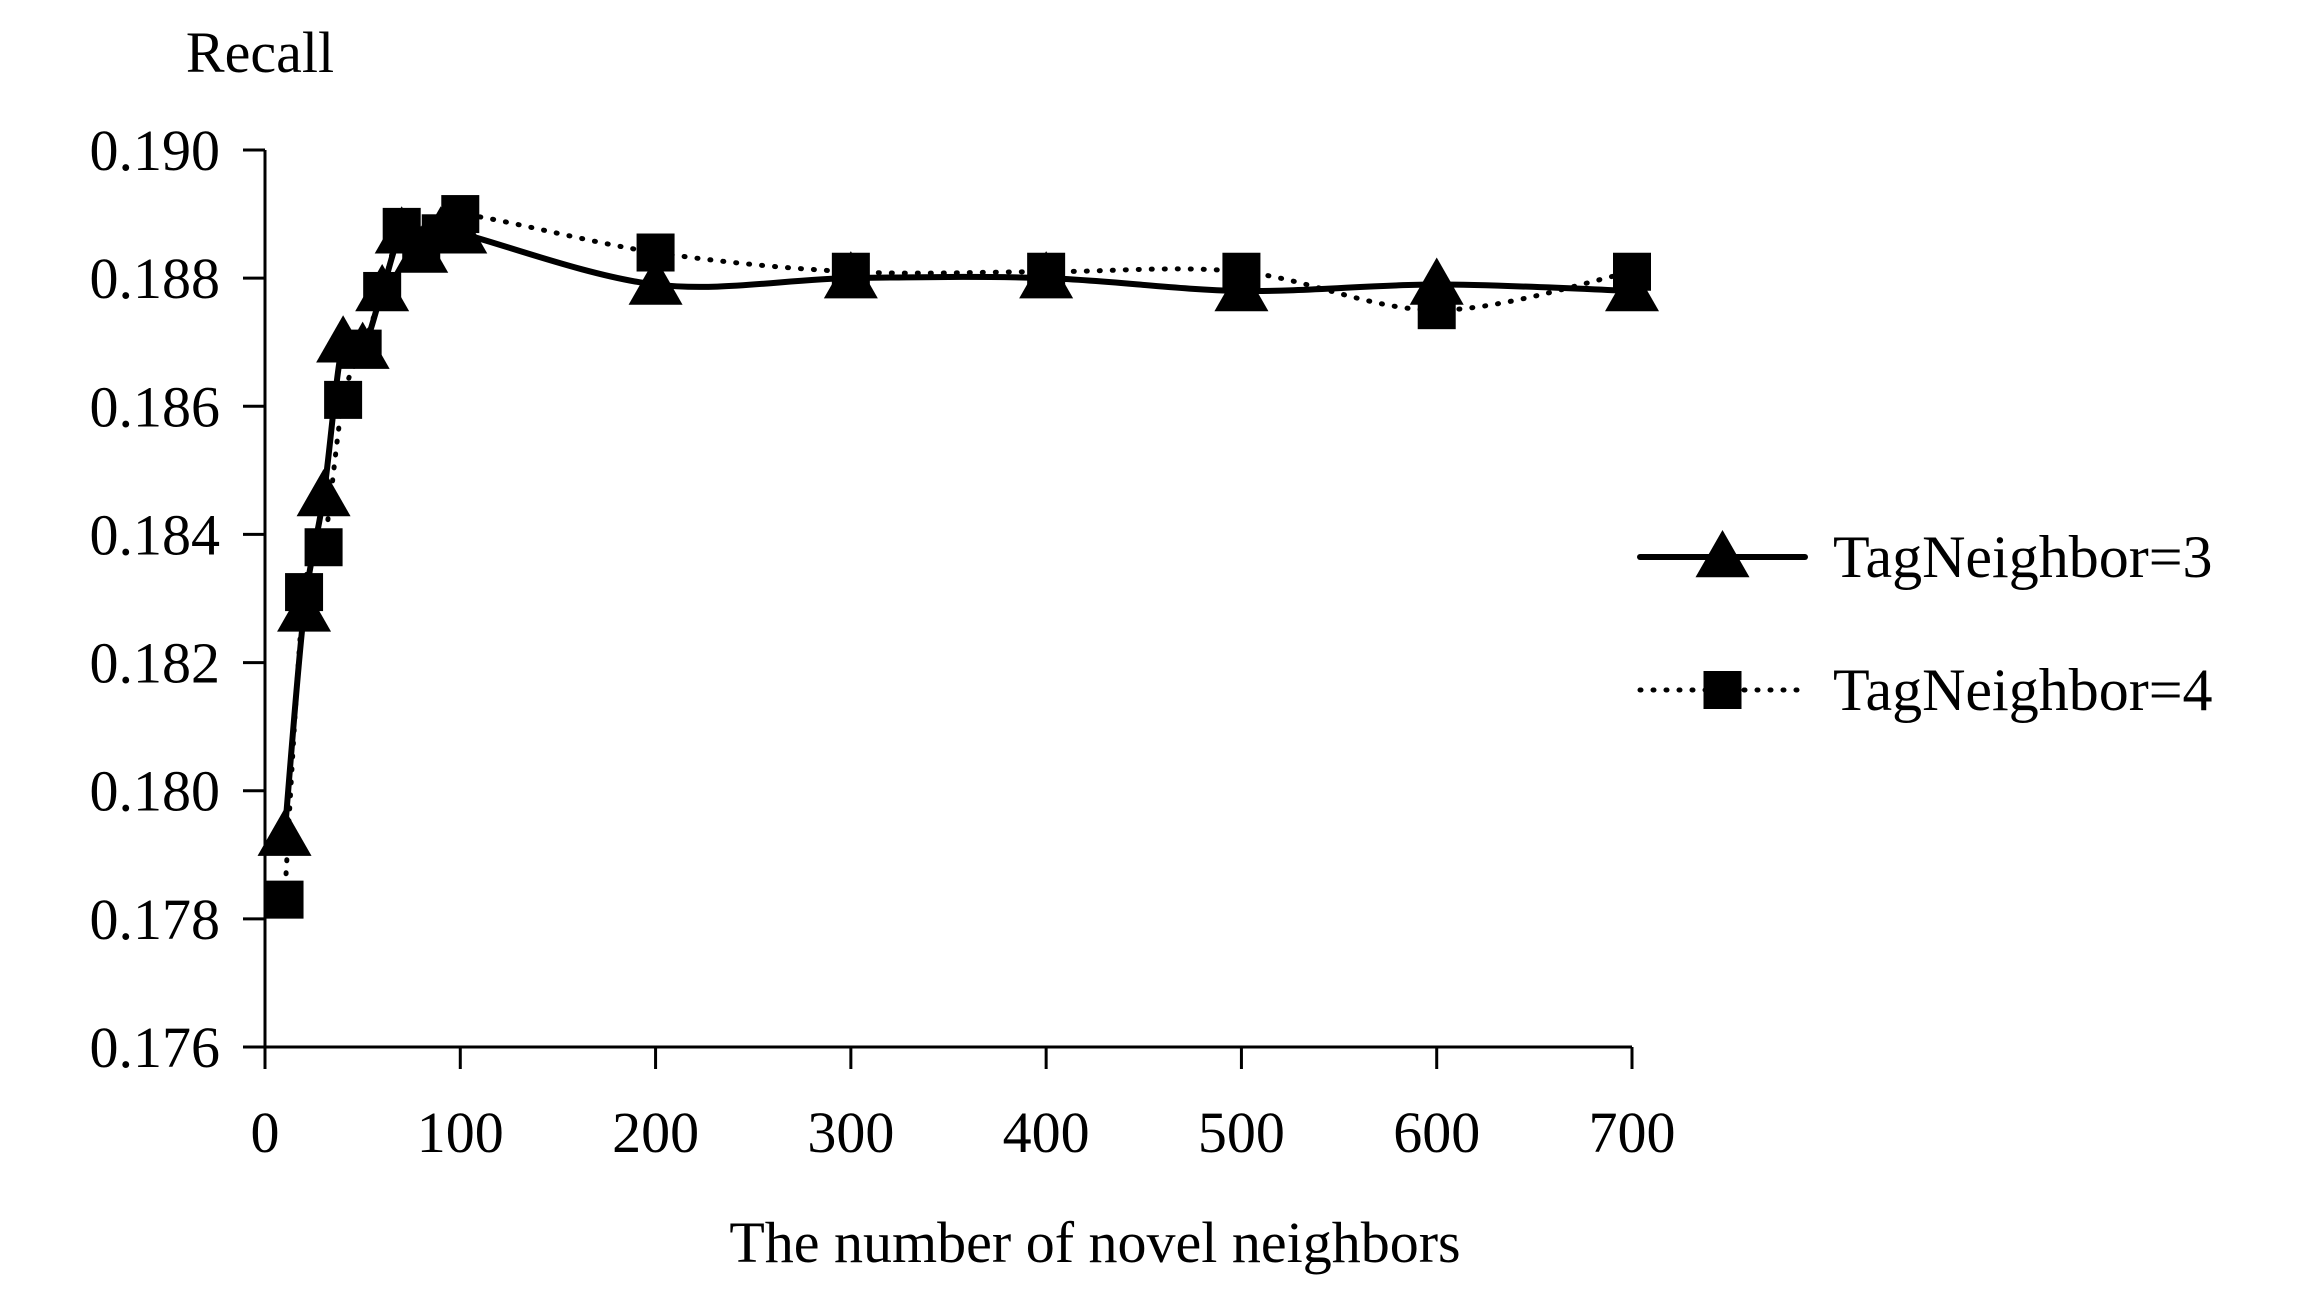  Describe the element at coordinates (1436, 1132) in the screenshot. I see `x-tick-label: 600` at that location.